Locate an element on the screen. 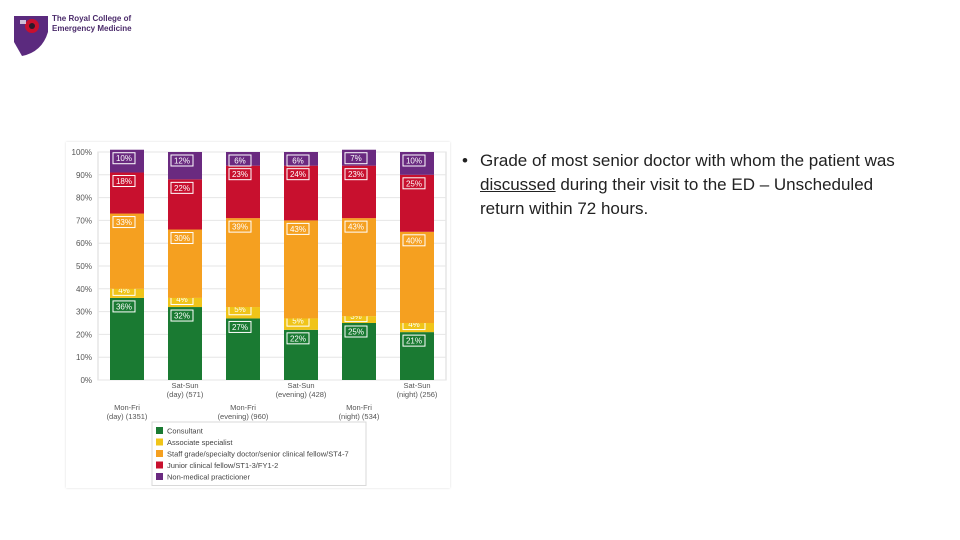 This screenshot has height=540, width=960. x-tick-label: (evening) (428) is located at coordinates (301, 394).